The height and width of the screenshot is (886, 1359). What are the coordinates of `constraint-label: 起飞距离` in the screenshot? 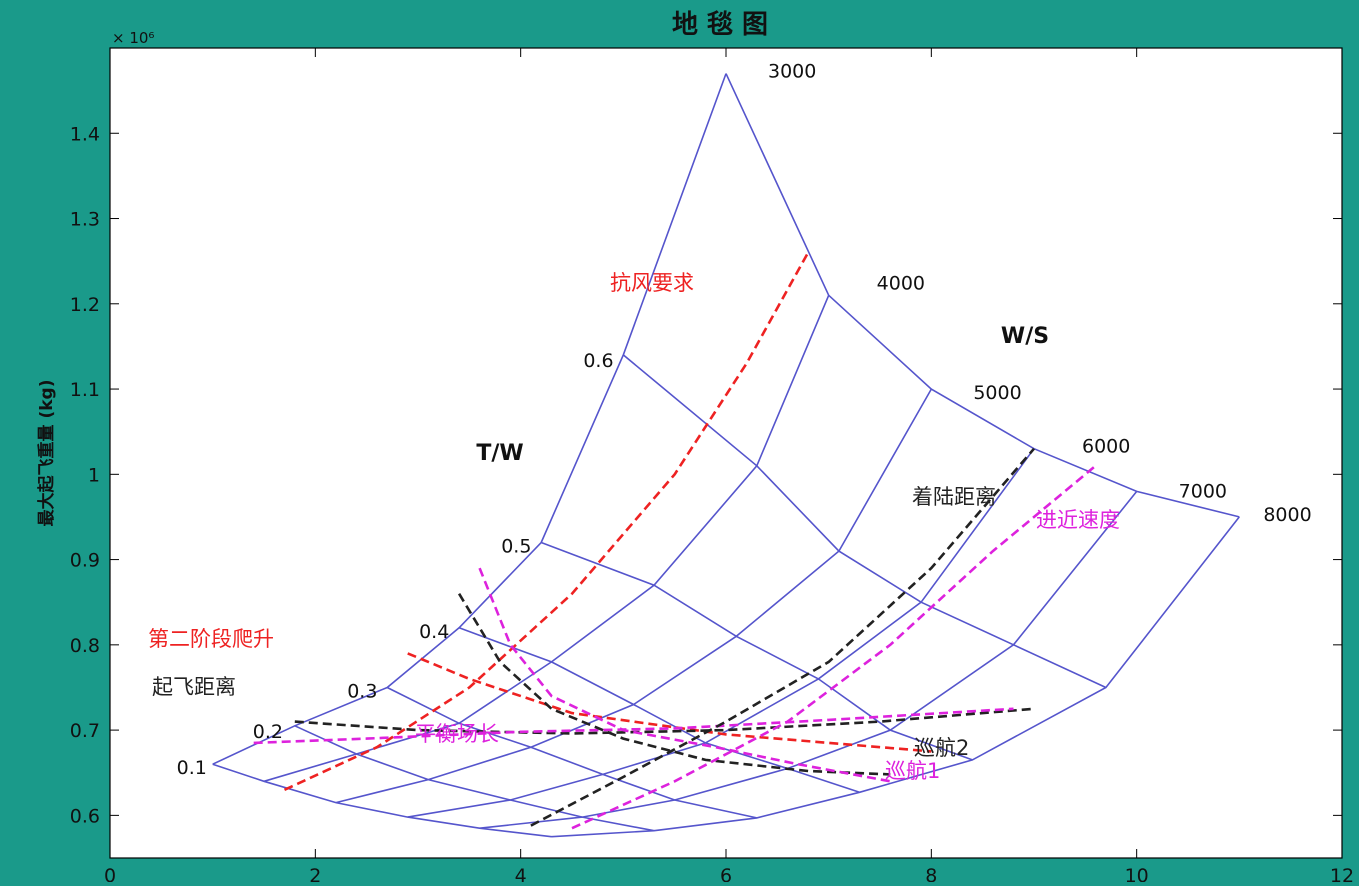 It's located at (194, 687).